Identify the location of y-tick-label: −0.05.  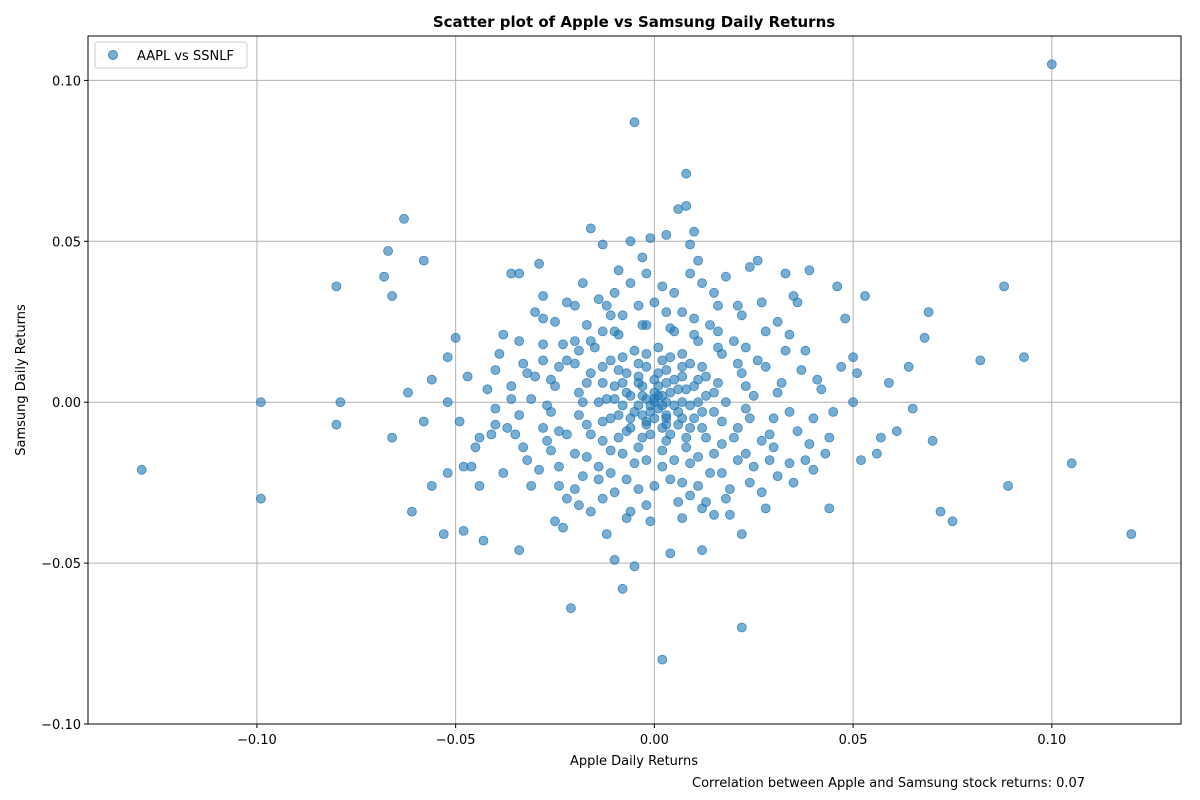
(61, 564).